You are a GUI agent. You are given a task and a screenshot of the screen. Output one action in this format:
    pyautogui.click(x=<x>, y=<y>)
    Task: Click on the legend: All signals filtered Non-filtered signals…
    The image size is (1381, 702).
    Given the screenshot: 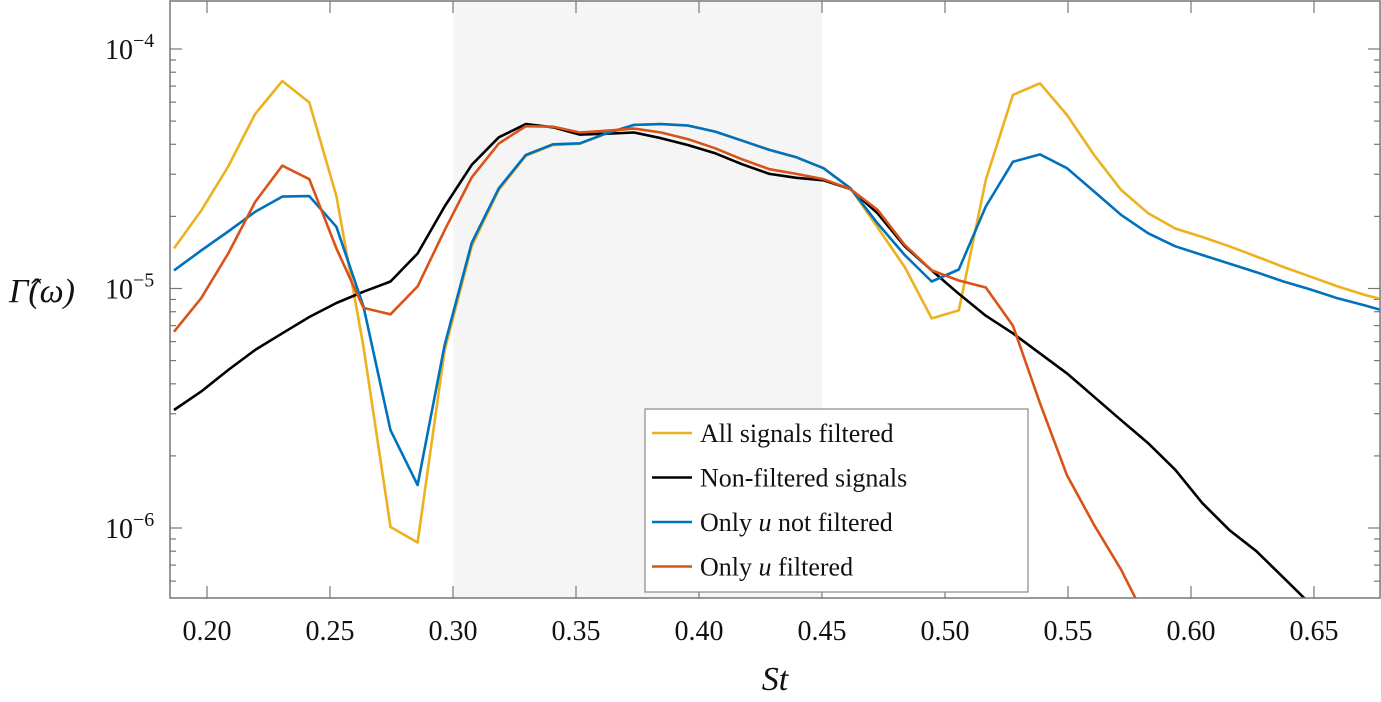 What is the action you would take?
    pyautogui.click(x=836, y=500)
    